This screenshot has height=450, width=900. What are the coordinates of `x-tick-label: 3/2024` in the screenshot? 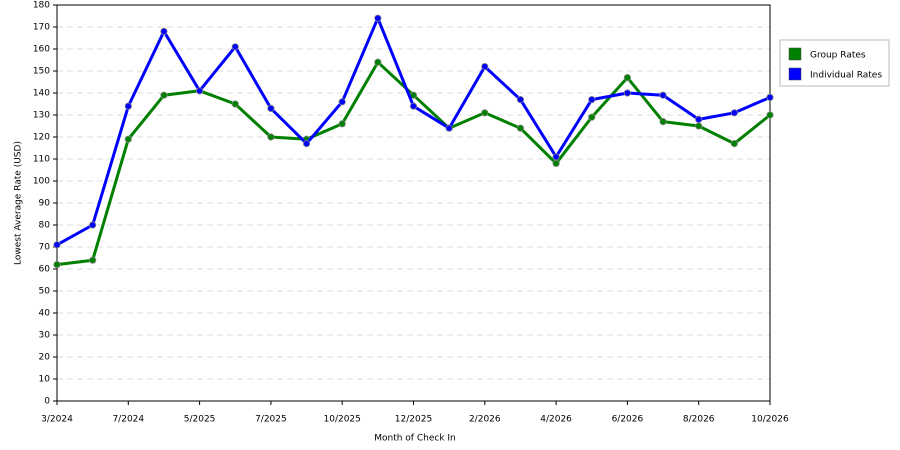 It's located at (57, 420).